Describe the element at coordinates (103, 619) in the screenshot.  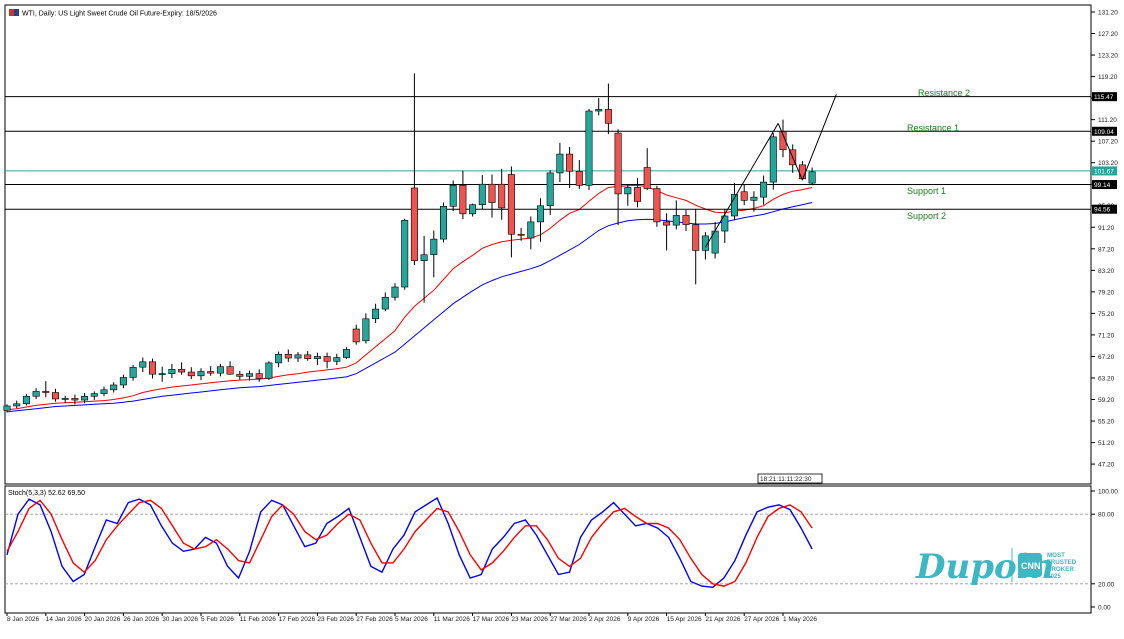
I see `x-tick-label: 20 Jan 2026` at that location.